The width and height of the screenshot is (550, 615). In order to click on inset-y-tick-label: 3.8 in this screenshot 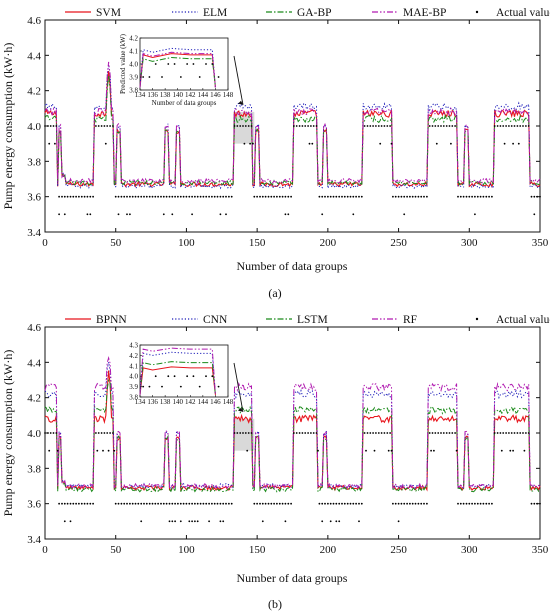, I will do `click(133, 91)`.